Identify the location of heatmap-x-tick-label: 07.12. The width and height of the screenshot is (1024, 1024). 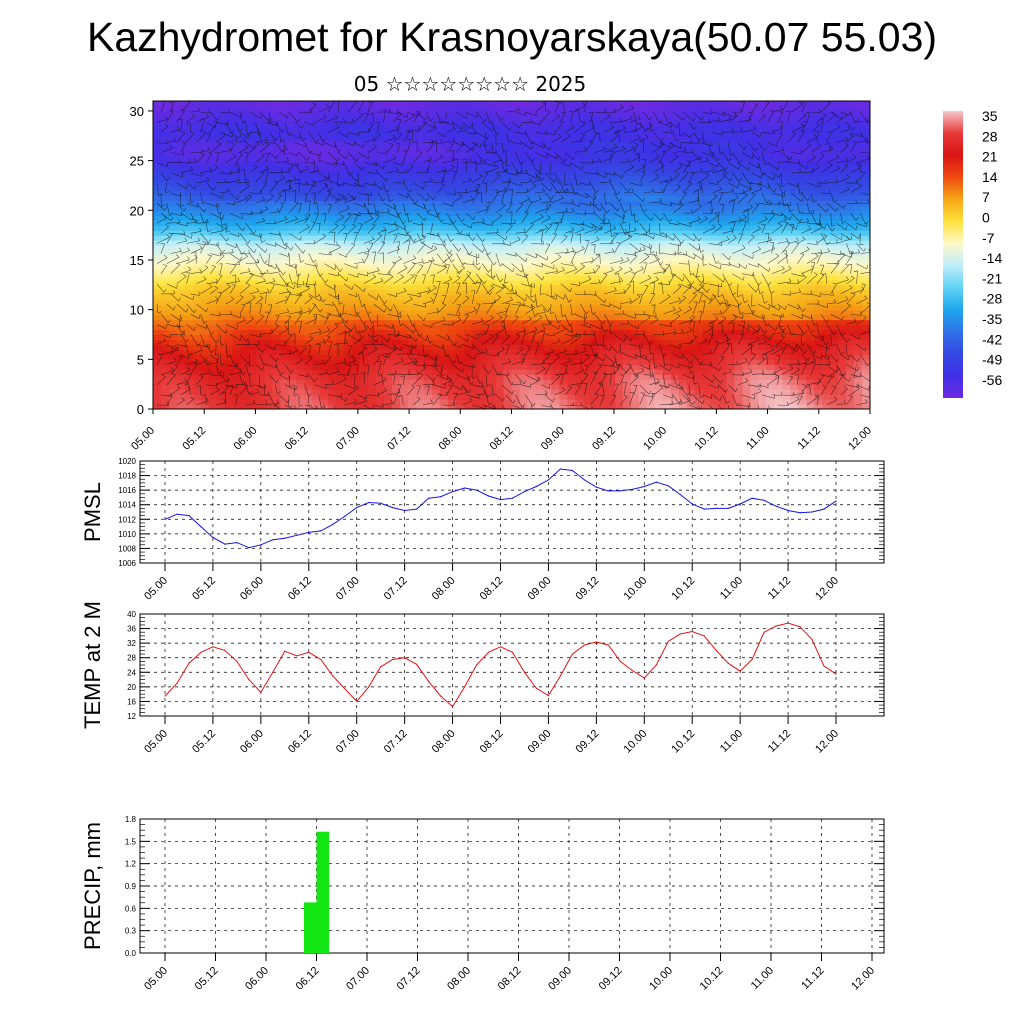
(399, 439).